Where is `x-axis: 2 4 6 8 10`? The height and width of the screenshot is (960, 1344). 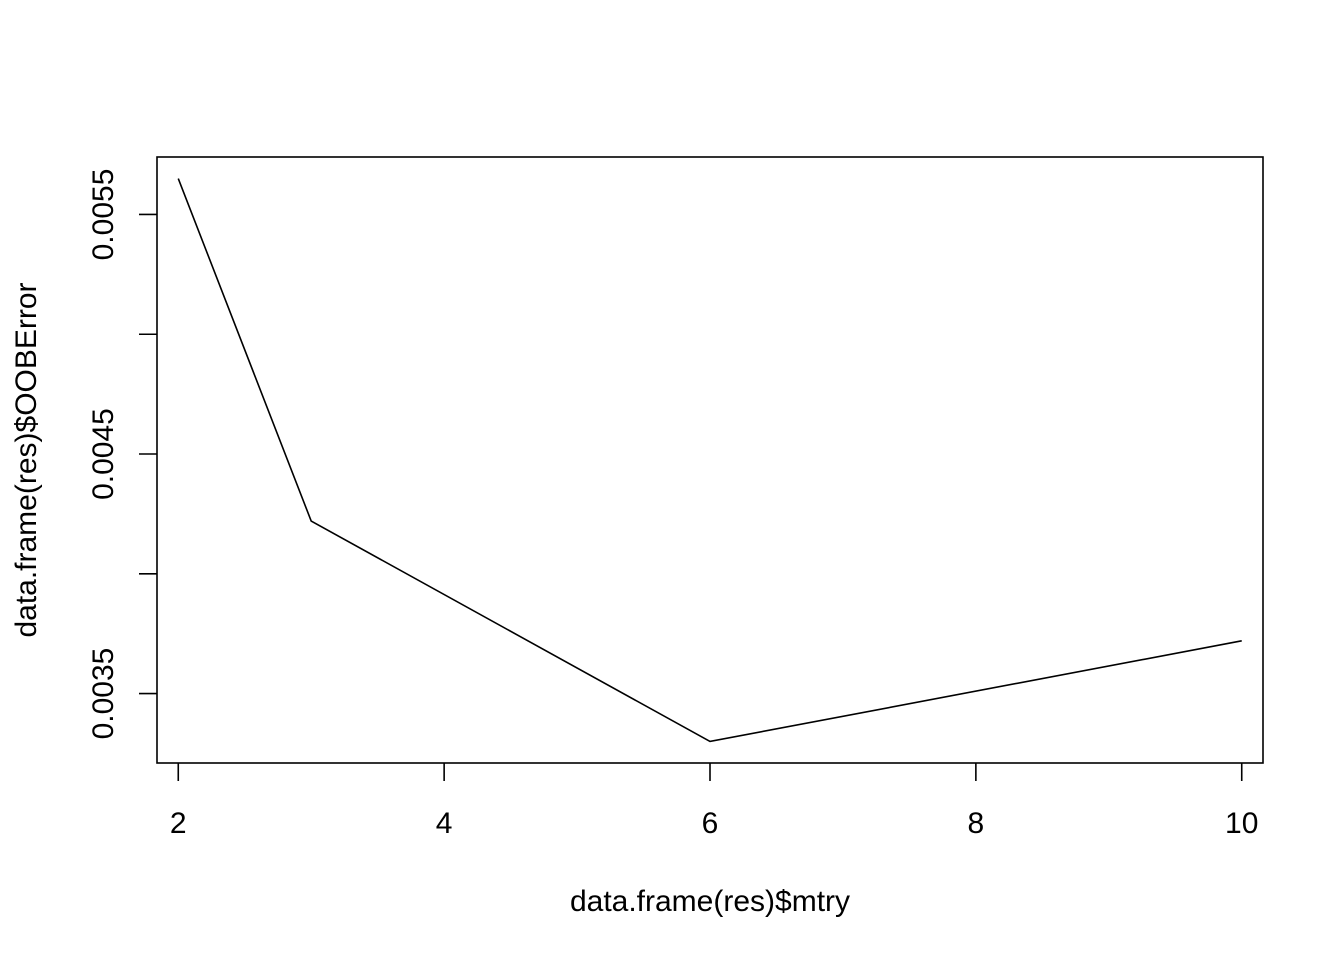 x-axis: 2 4 6 8 10 is located at coordinates (714, 801).